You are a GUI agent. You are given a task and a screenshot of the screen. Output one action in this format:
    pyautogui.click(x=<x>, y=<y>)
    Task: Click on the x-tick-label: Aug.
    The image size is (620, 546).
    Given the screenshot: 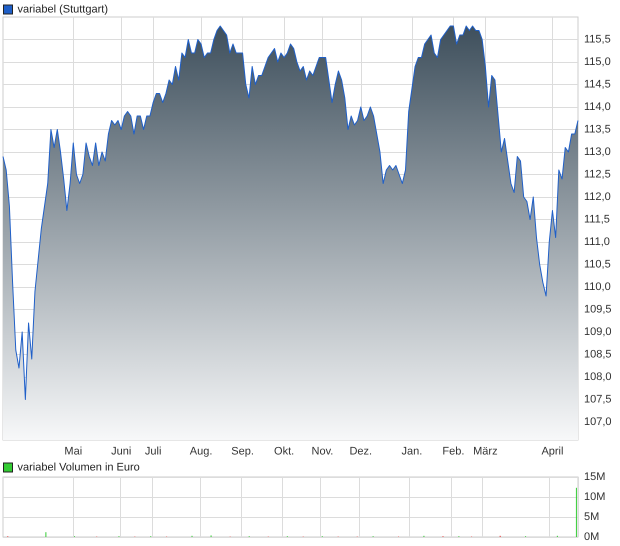 What is the action you would take?
    pyautogui.click(x=201, y=452)
    